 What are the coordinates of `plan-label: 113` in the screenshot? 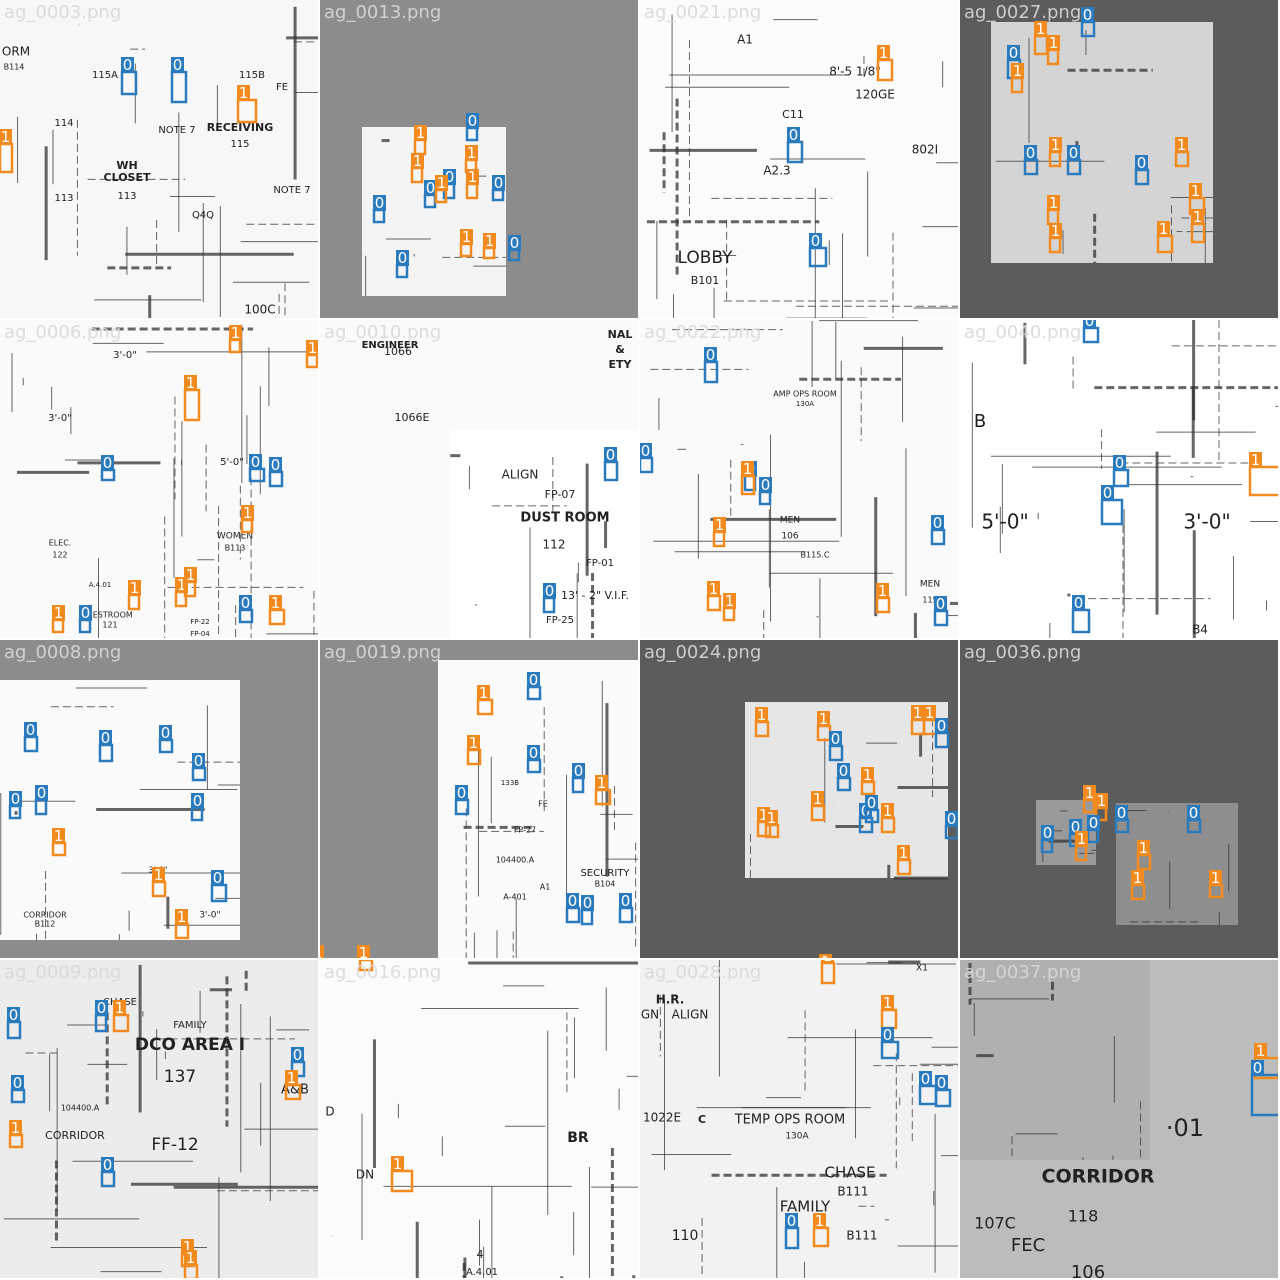 It's located at (63, 198).